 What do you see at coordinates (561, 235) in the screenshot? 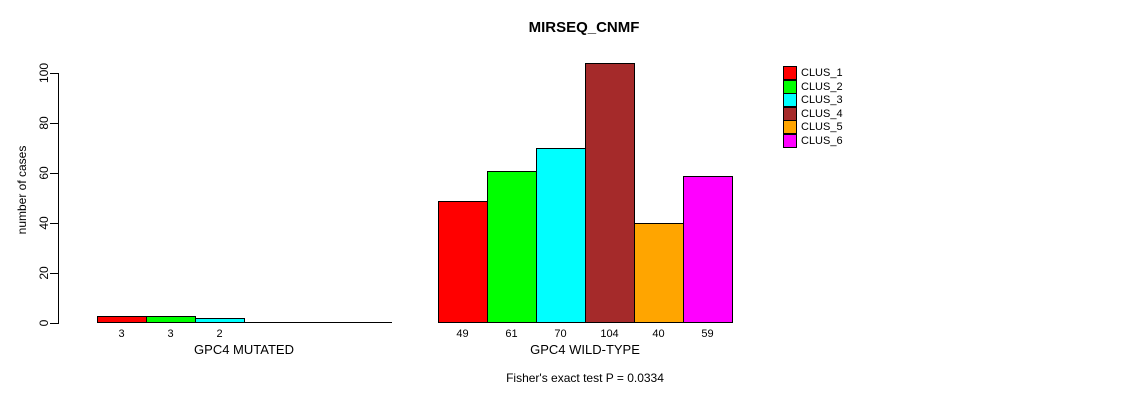
I see `bar-clus-3-gpc4-wild-type` at bounding box center [561, 235].